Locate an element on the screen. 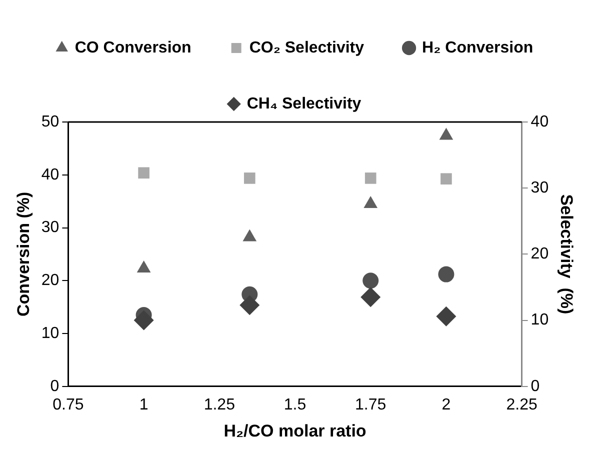 The image size is (590, 450). x-tick-label: 2.25 is located at coordinates (522, 405).